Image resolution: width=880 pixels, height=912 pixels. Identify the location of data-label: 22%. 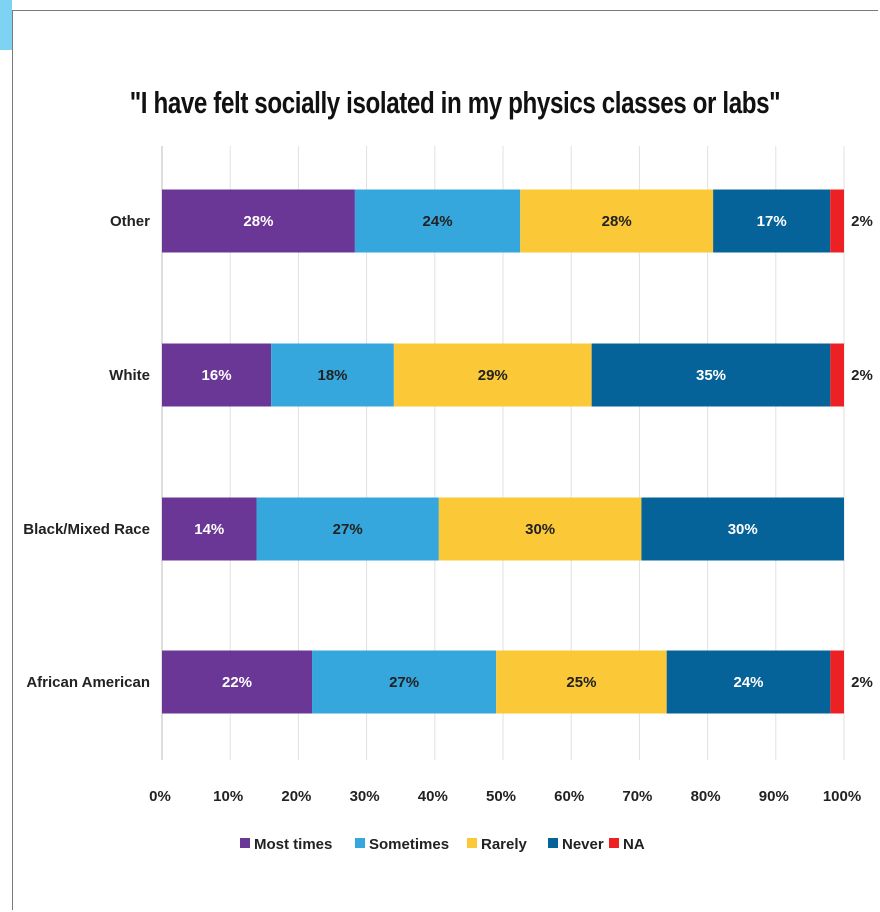
(237, 682).